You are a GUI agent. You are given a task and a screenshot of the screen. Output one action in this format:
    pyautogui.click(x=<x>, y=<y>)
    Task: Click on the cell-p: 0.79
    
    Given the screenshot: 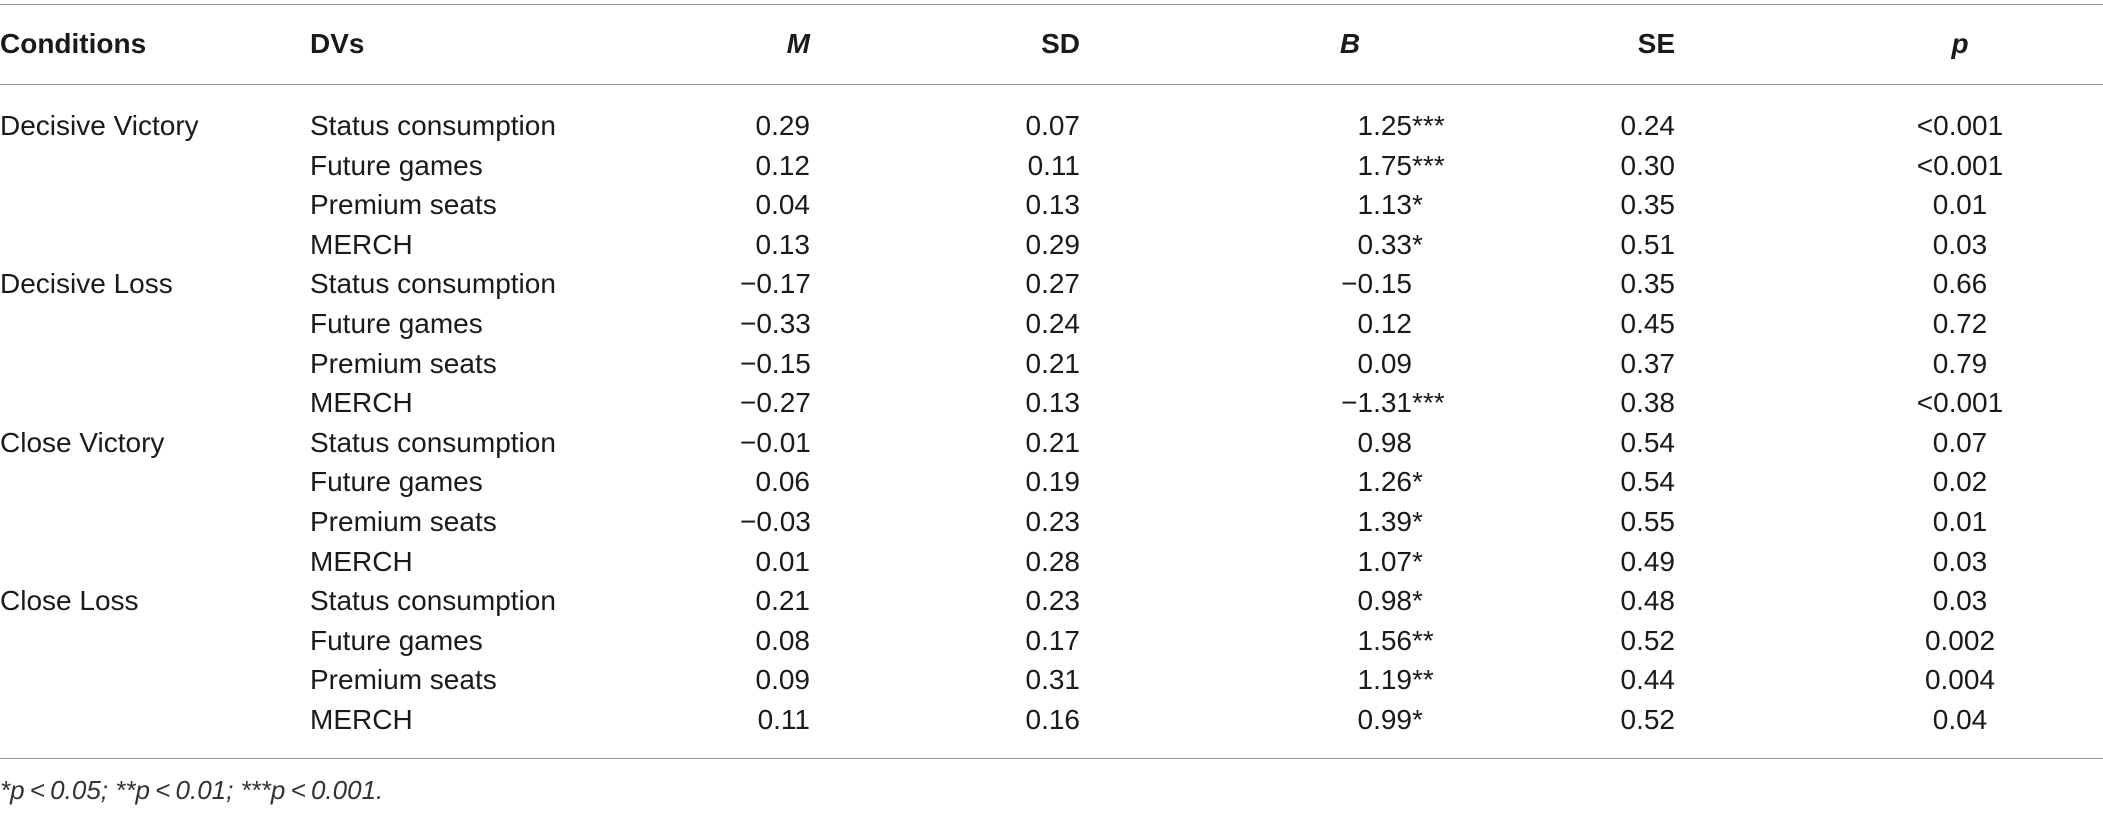 What is the action you would take?
    pyautogui.click(x=1960, y=363)
    